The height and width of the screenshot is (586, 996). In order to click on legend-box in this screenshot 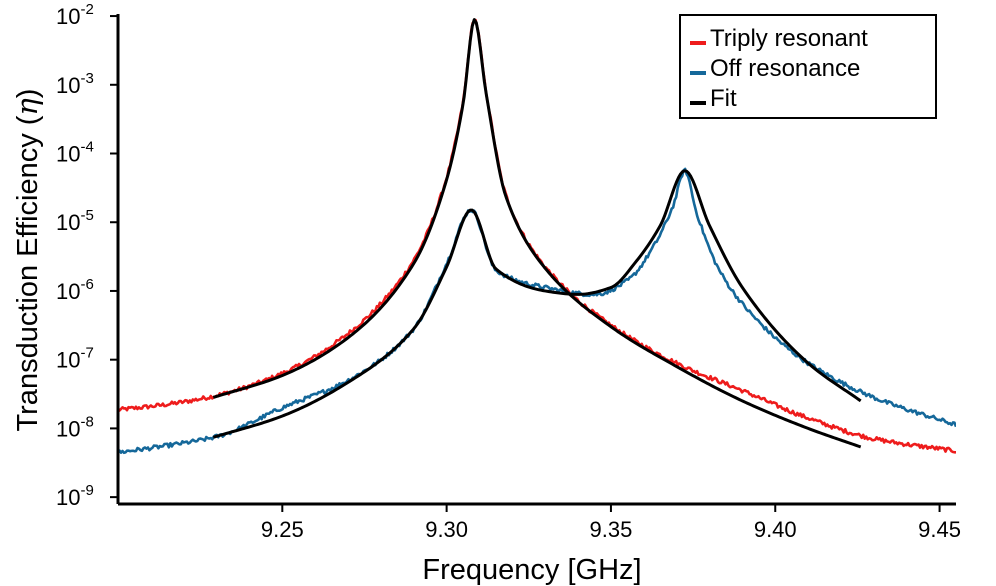, I will do `click(808, 66)`.